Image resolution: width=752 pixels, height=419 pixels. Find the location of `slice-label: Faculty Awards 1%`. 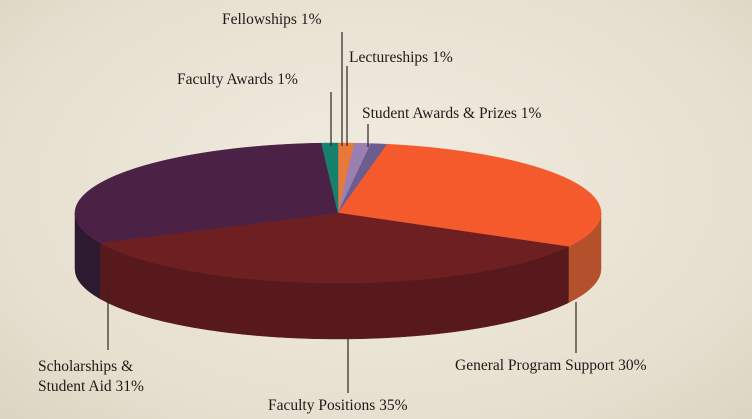

slice-label: Faculty Awards 1% is located at coordinates (237, 80).